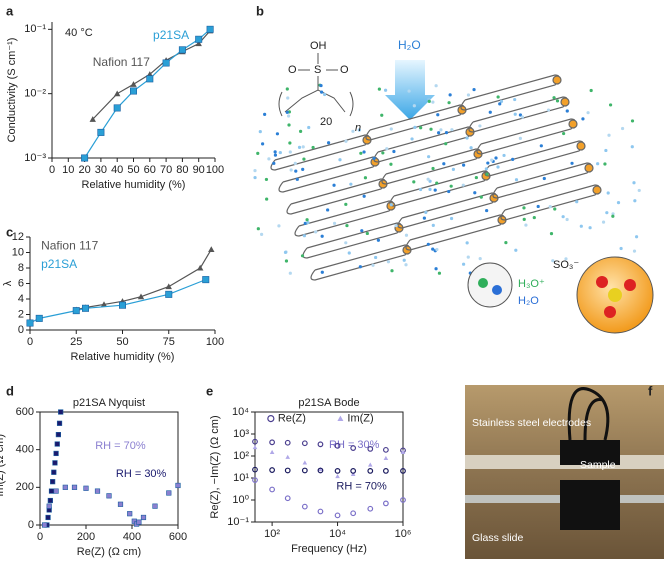  Describe the element at coordinates (209, 390) in the screenshot. I see `panel-label: e` at that location.